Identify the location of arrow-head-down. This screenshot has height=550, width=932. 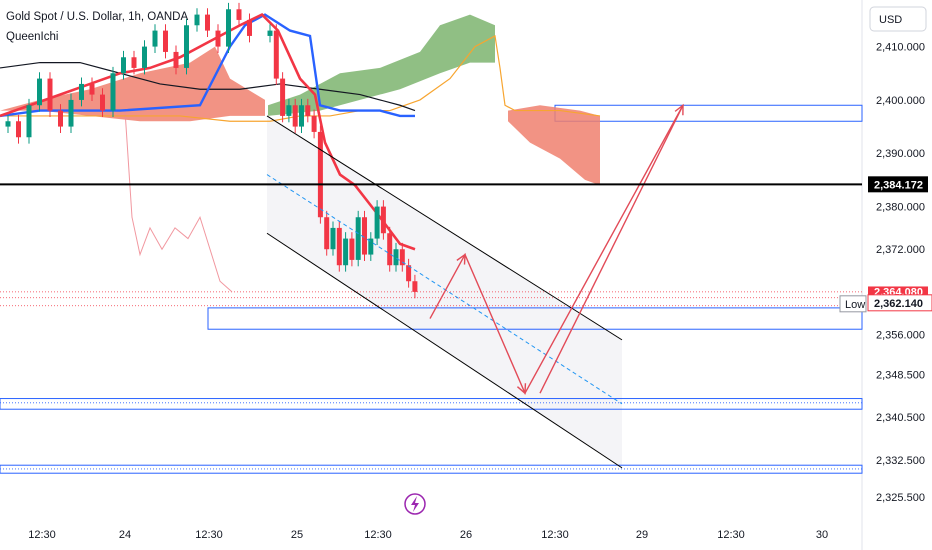
(521, 389).